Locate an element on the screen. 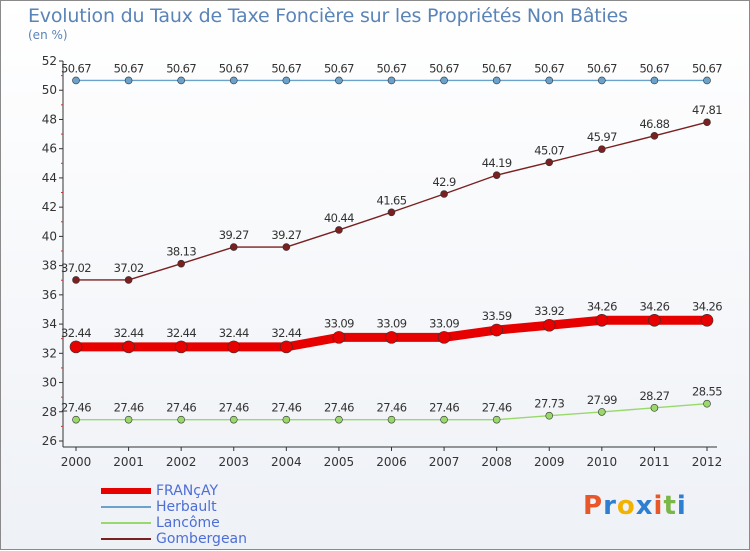 The height and width of the screenshot is (551, 750). x-tick-label: 2003 is located at coordinates (233, 462).